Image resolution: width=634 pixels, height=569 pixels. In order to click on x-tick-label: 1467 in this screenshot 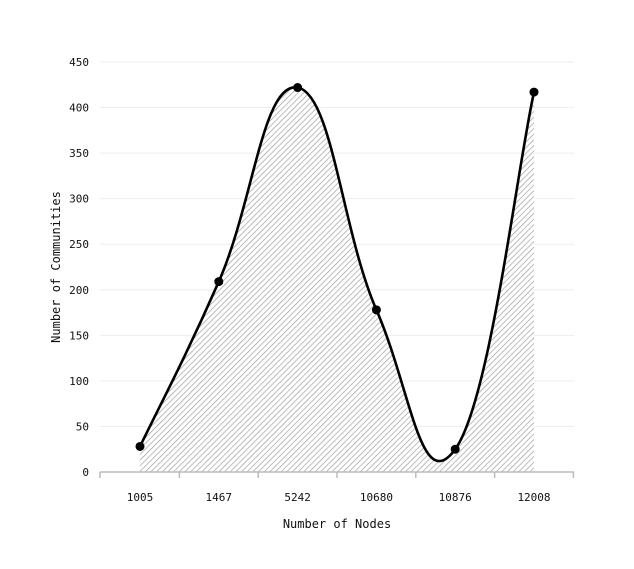, I will do `click(219, 497)`.